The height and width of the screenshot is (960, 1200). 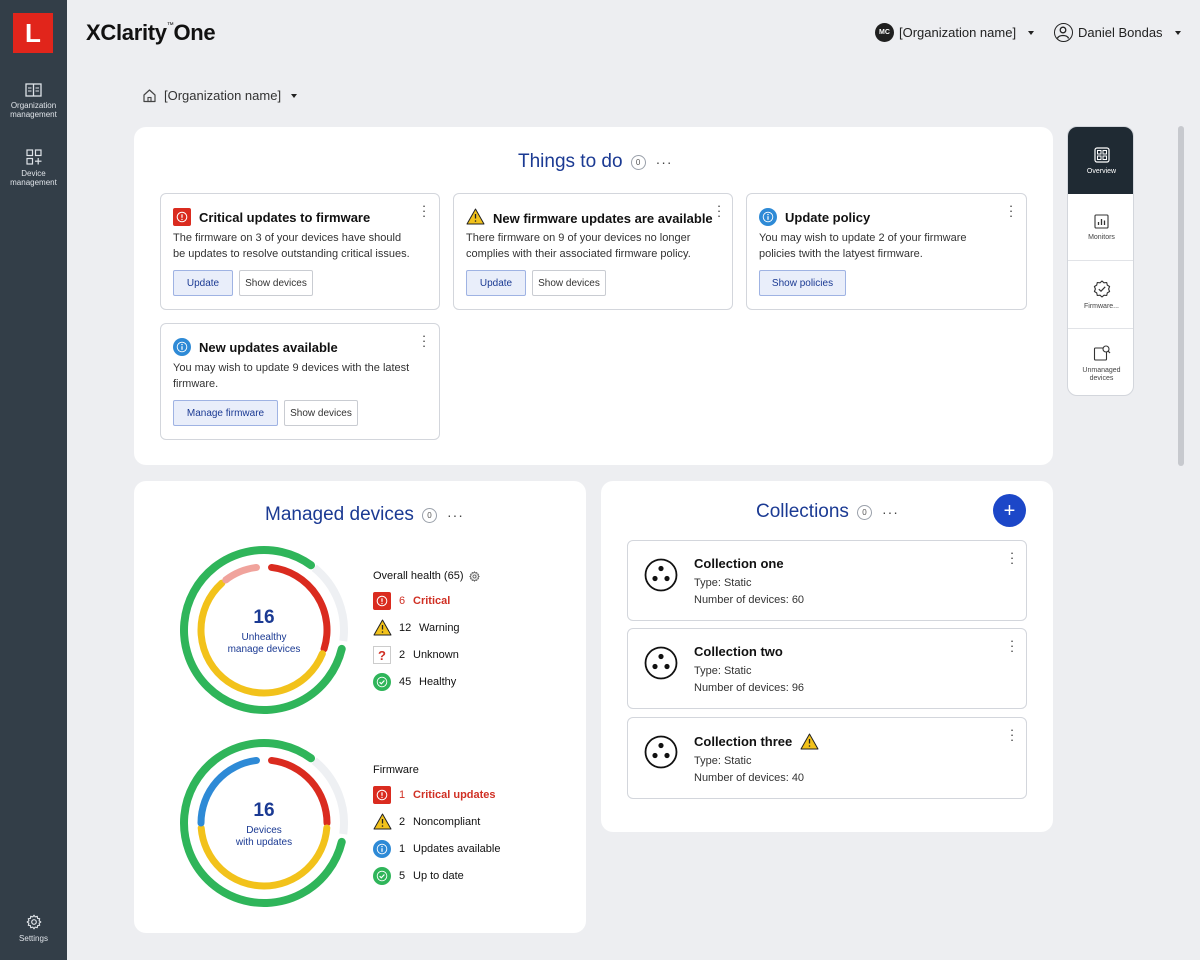 I want to click on settings-icon, so click(x=474, y=576).